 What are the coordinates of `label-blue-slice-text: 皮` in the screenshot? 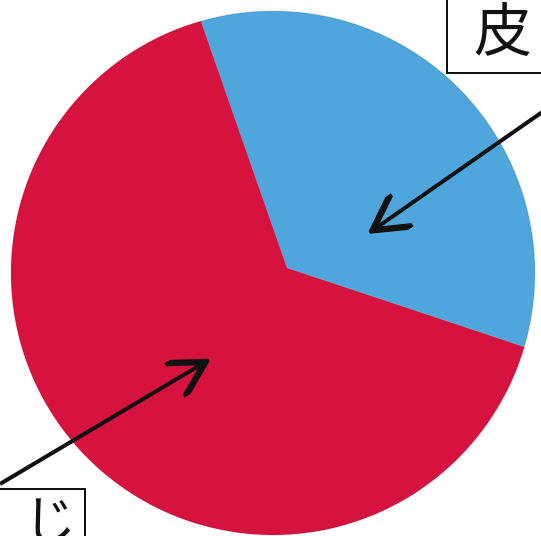 It's located at (503, 32).